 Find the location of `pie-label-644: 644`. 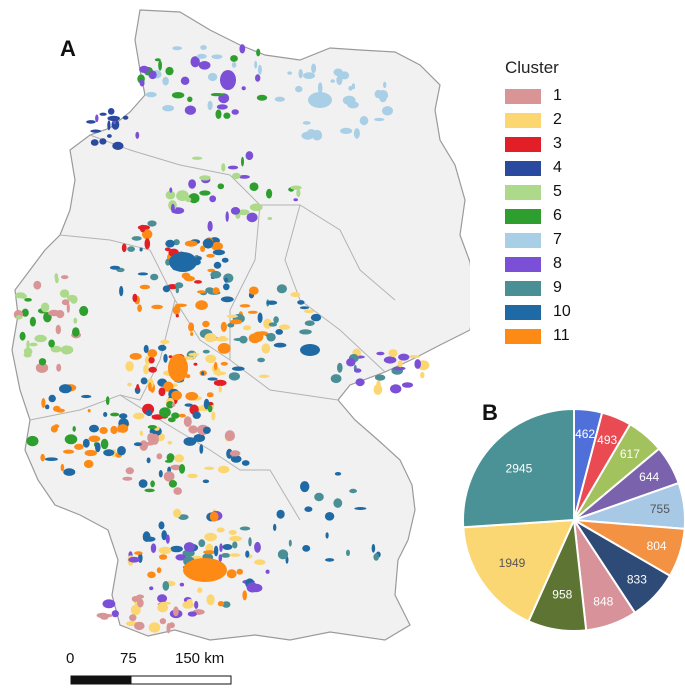

pie-label-644: 644 is located at coordinates (649, 477).